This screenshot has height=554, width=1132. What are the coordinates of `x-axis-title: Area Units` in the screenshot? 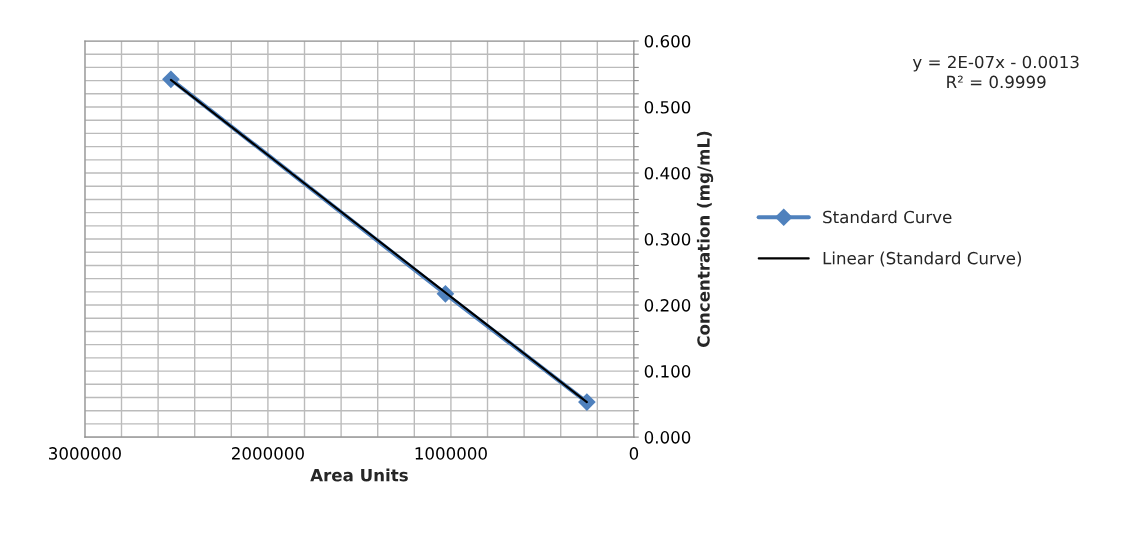 It's located at (359, 475).